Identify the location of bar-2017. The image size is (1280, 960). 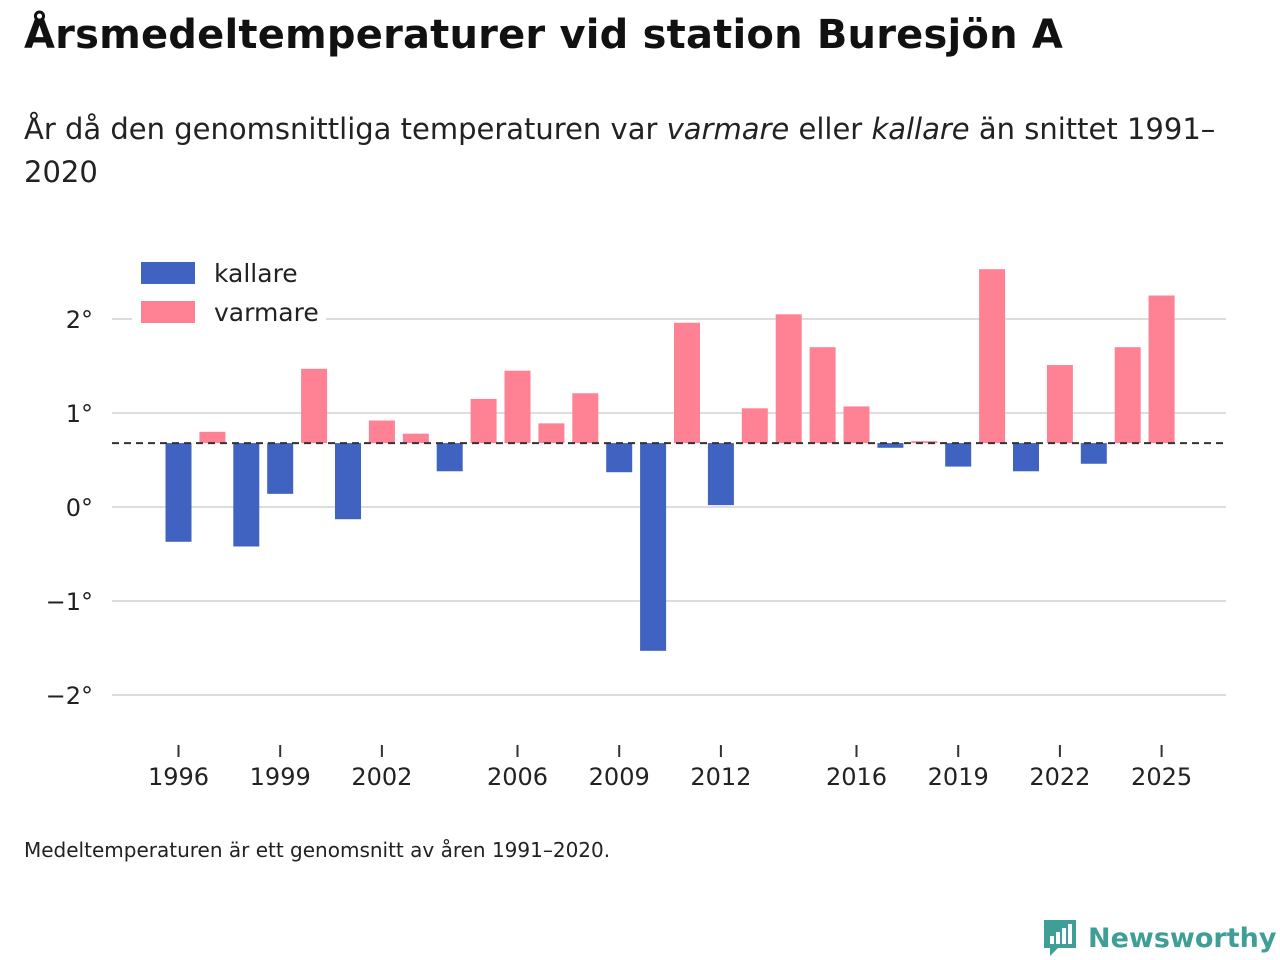
(890, 445).